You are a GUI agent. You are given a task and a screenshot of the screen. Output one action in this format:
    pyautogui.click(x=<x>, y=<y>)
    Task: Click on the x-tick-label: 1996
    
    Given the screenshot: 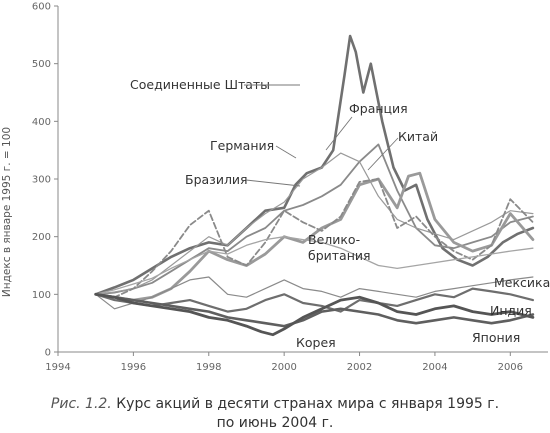 What is the action you would take?
    pyautogui.click(x=133, y=367)
    